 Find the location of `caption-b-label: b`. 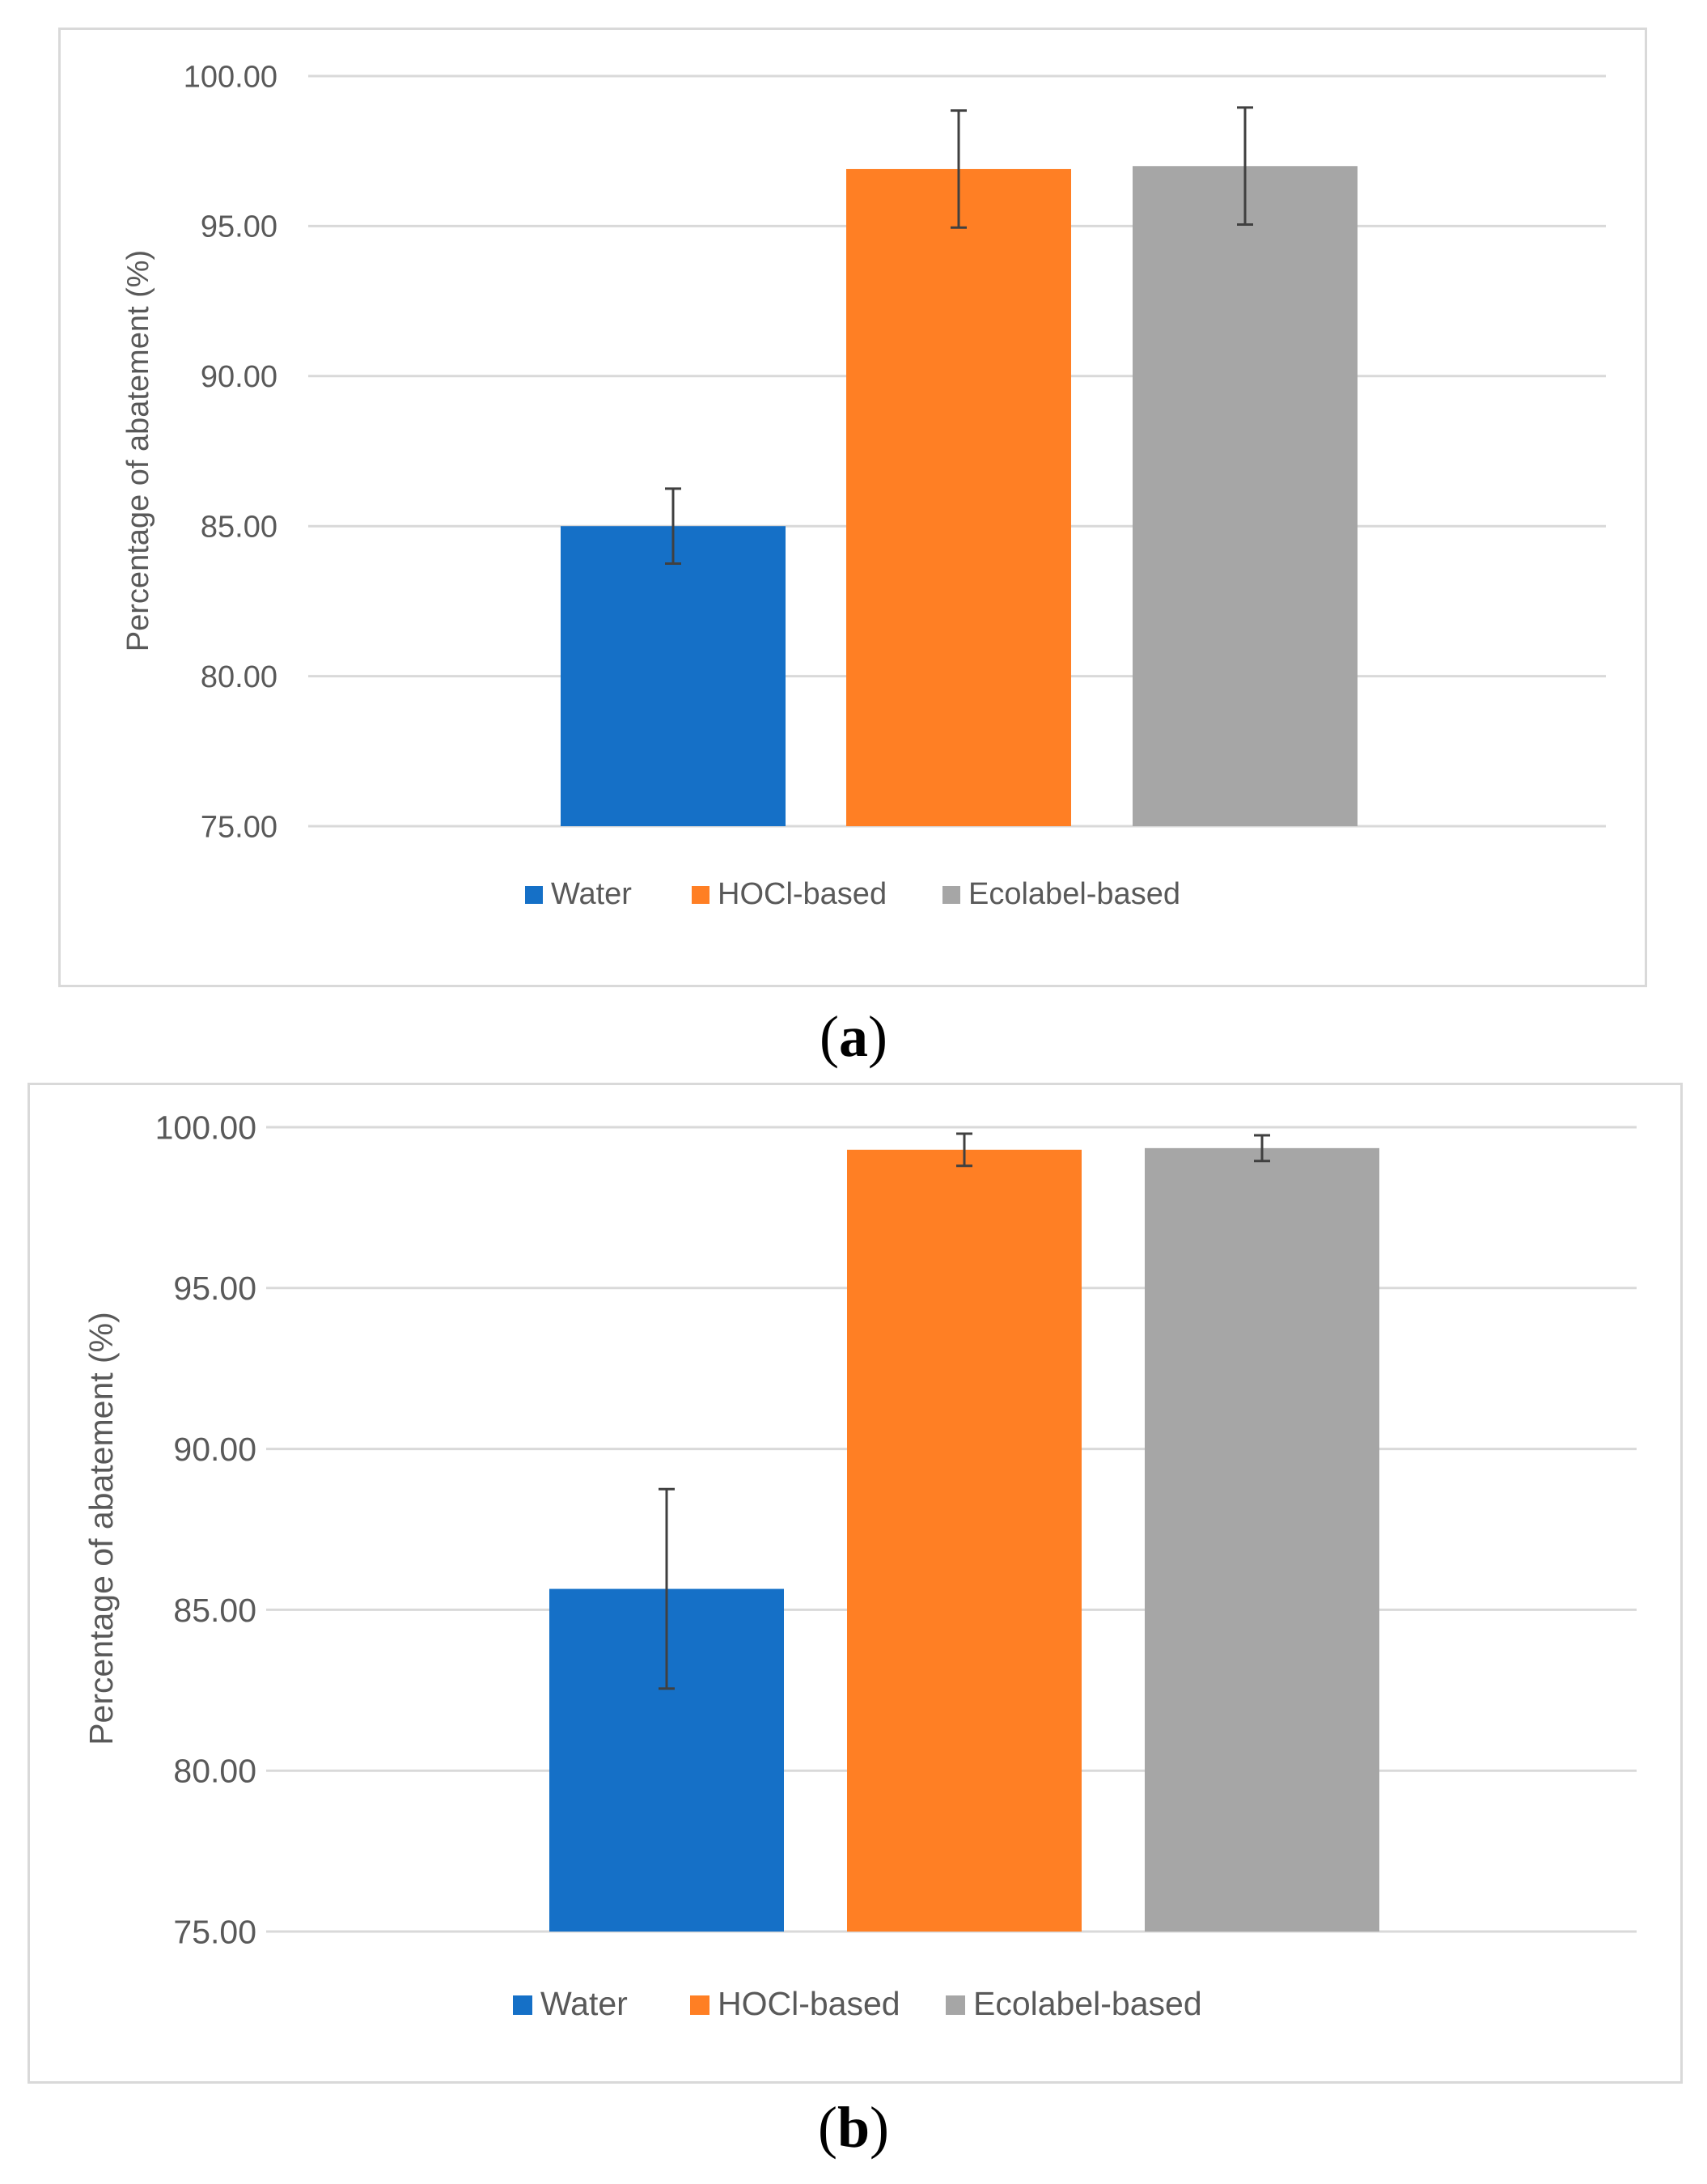

caption-b-label: b is located at coordinates (853, 2128).